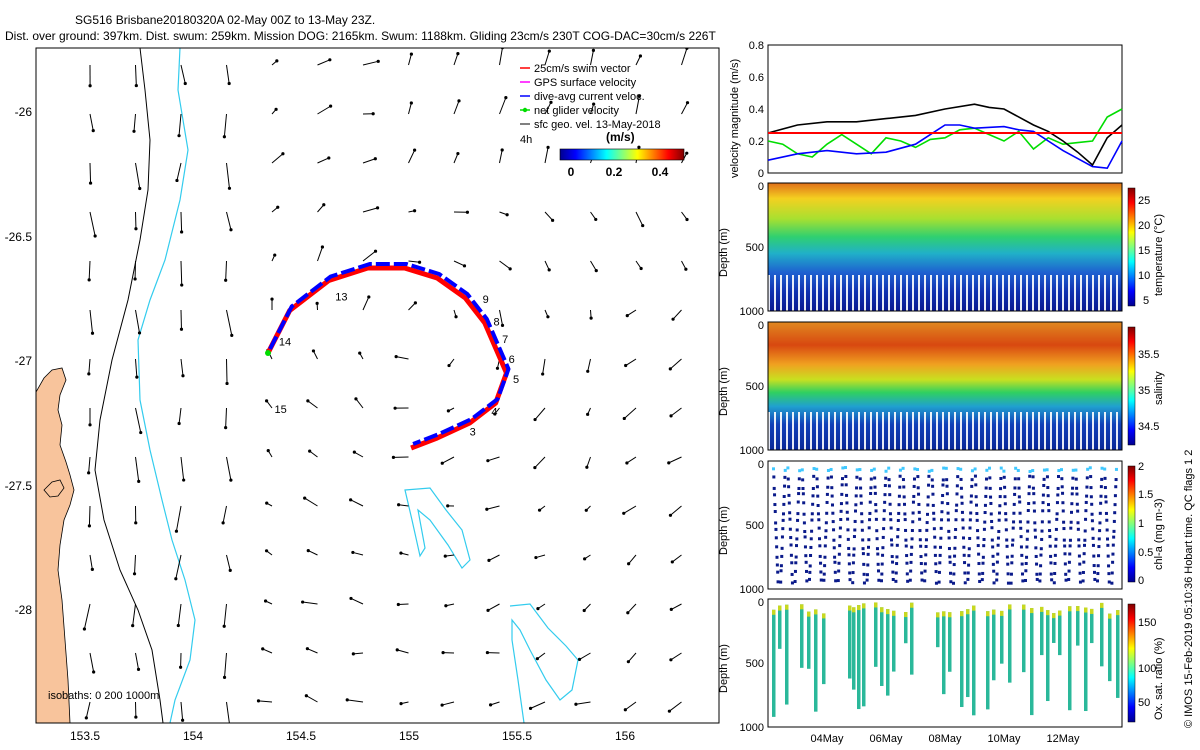  Describe the element at coordinates (497, 323) in the screenshot. I see `track-day-label: 8` at that location.